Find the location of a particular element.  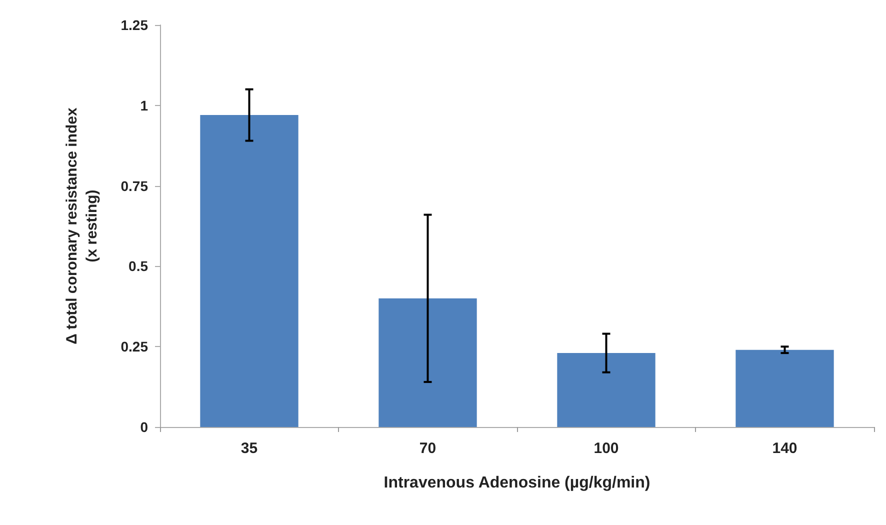

x-tick-label: 70 is located at coordinates (427, 448).